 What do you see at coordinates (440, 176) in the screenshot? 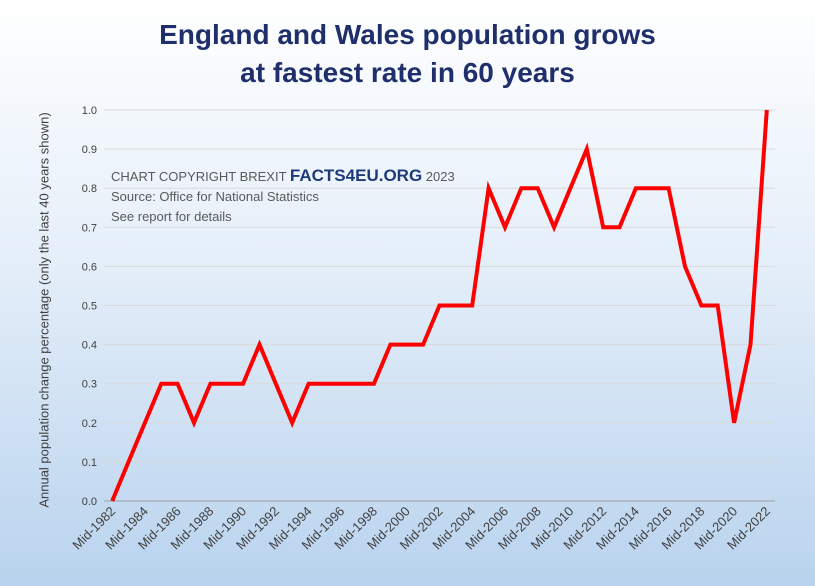
I see `copyright-year: 2023` at bounding box center [440, 176].